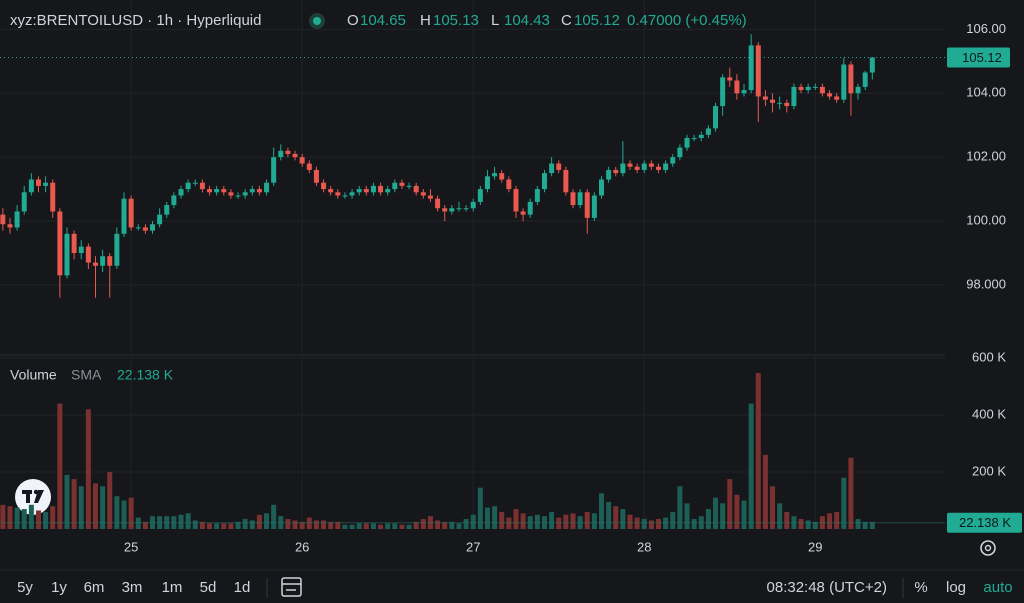 The height and width of the screenshot is (603, 1024). Describe the element at coordinates (145, 375) in the screenshot. I see `volume-sma-value: 22.138 K` at that location.